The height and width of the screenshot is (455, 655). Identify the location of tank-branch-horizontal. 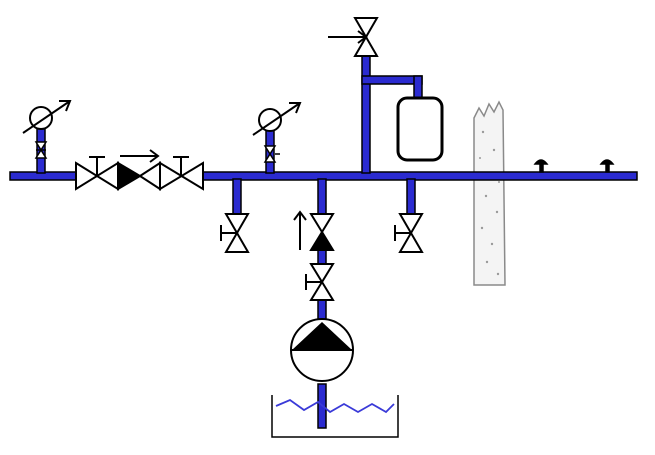
(392, 80).